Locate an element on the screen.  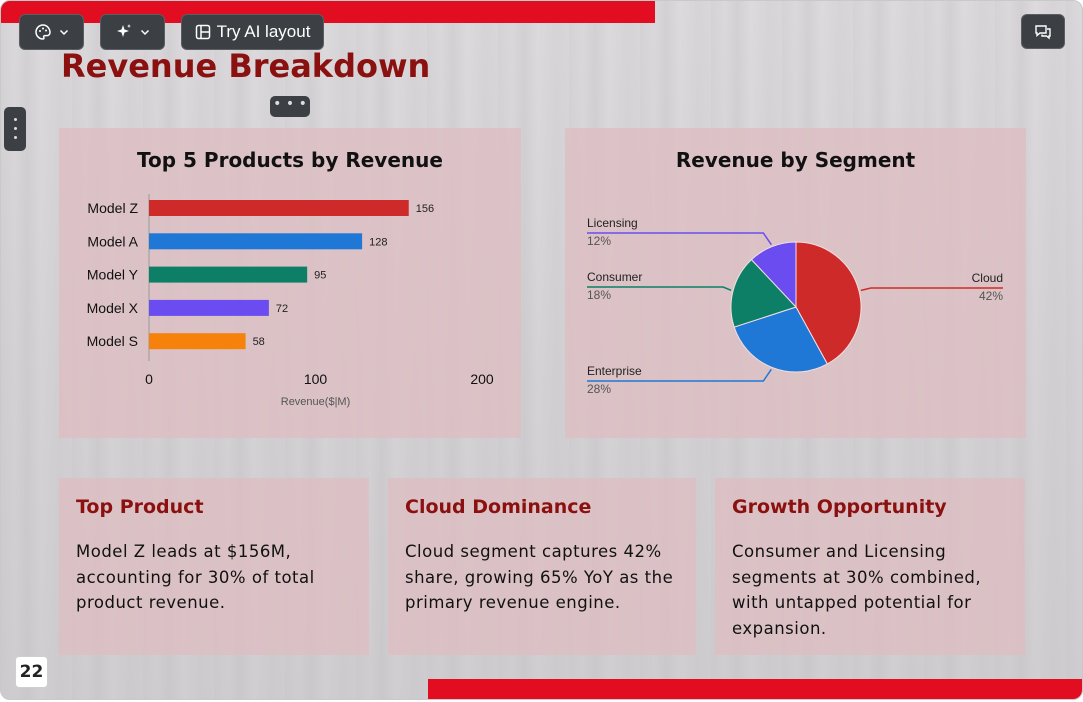
layout-icon is located at coordinates (202, 32).